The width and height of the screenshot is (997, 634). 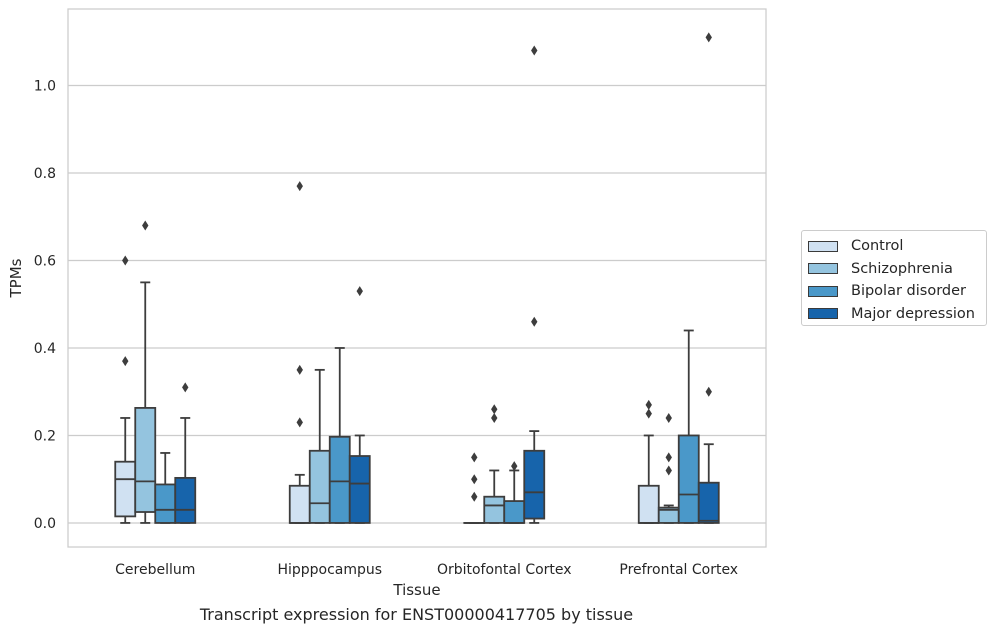 I want to click on legend-label: Bipolar disorder, so click(x=908, y=291).